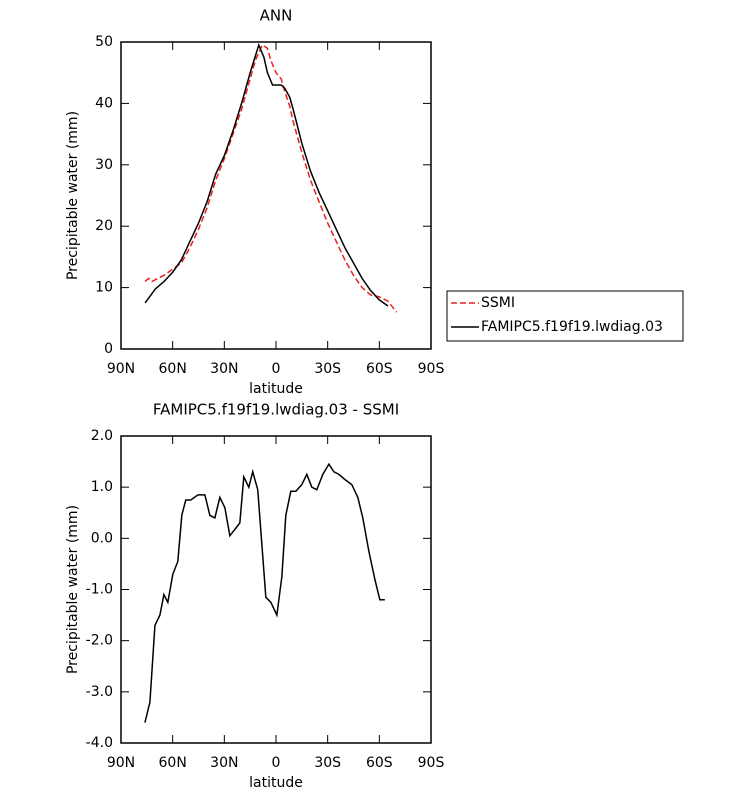 The height and width of the screenshot is (804, 733). Describe the element at coordinates (104, 165) in the screenshot. I see `y-tick-label: 30` at that location.